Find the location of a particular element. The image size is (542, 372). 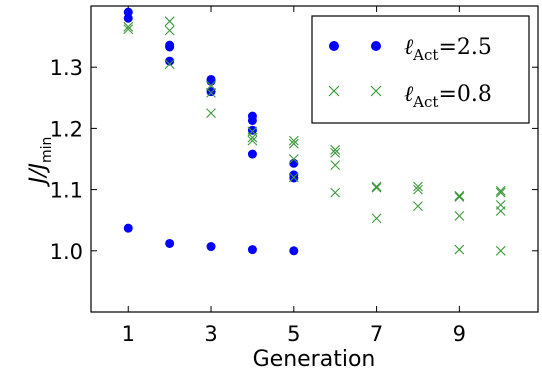

y-tick-label: 1.2 is located at coordinates (66, 129).